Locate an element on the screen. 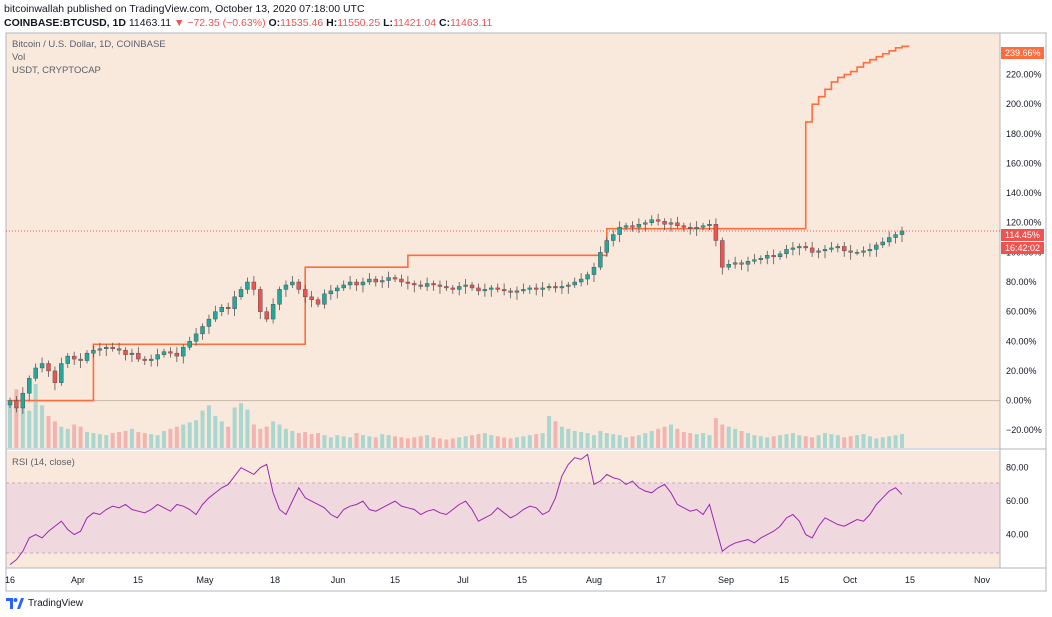 This screenshot has width=1052, height=617. time-tick-13: Oct is located at coordinates (850, 580).